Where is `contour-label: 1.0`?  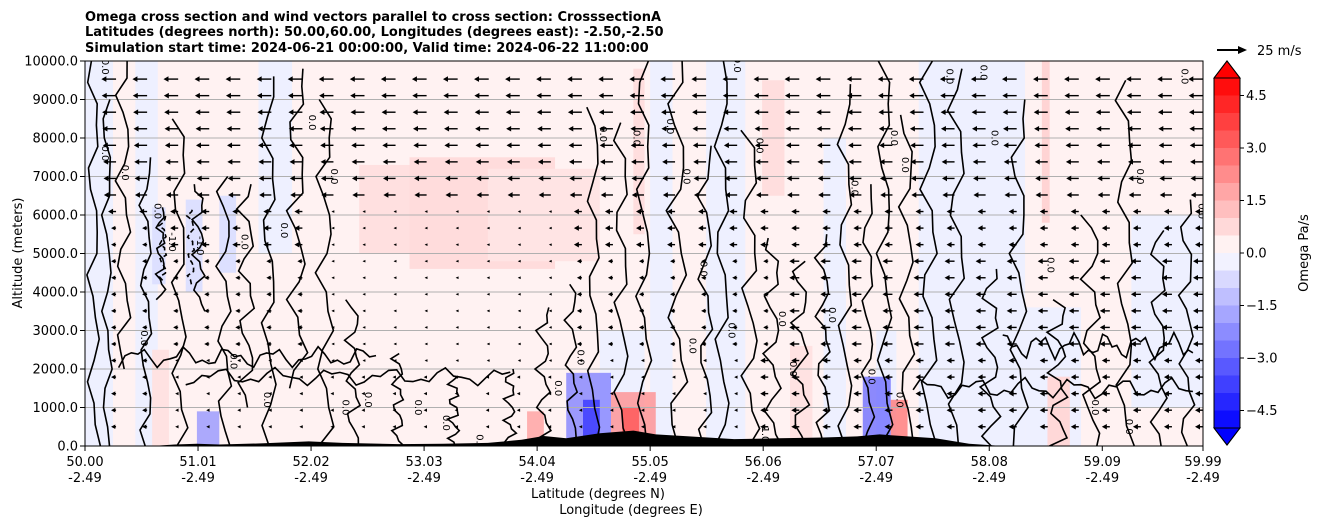
contour-label: 1.0 is located at coordinates (764, 434).